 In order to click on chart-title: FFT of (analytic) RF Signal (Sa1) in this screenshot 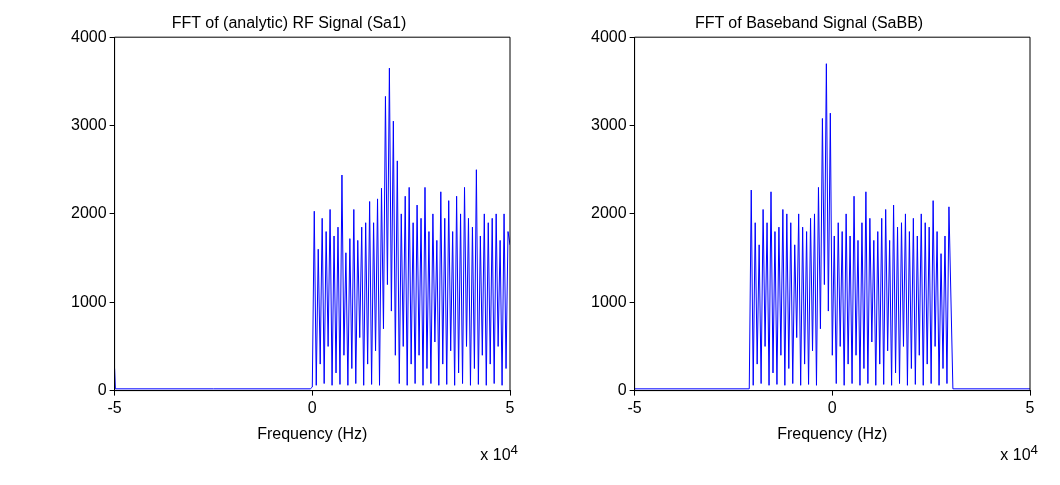, I will do `click(289, 23)`.